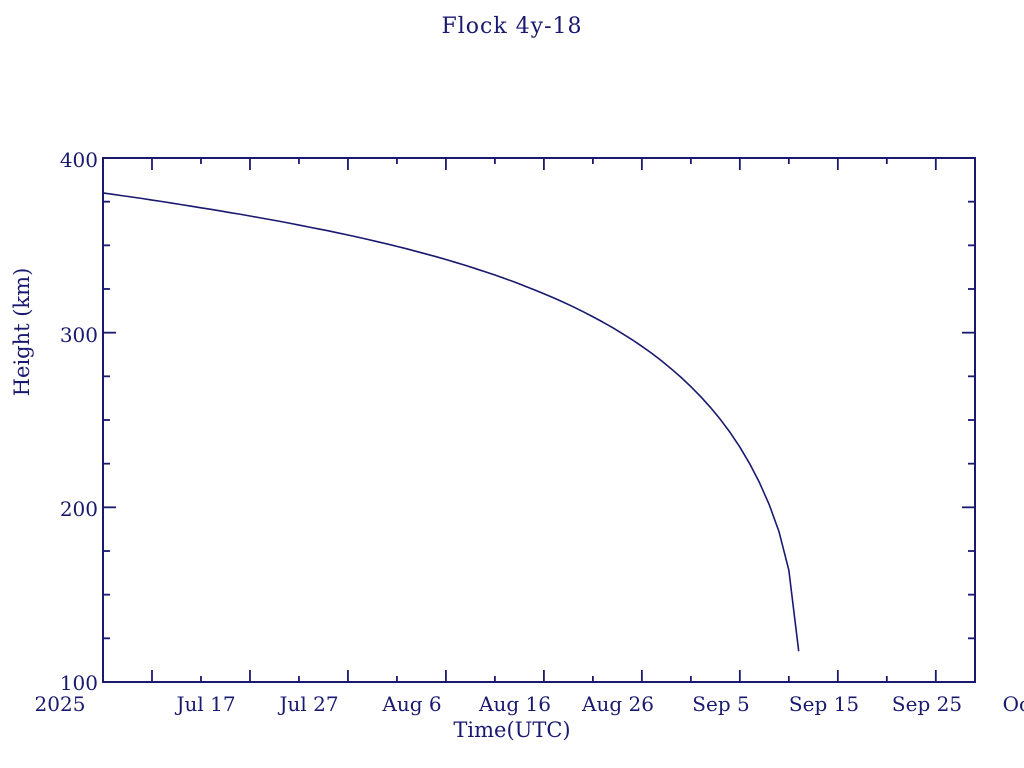  What do you see at coordinates (721, 704) in the screenshot?
I see `x-tick-label-sep-5: Sep 5` at bounding box center [721, 704].